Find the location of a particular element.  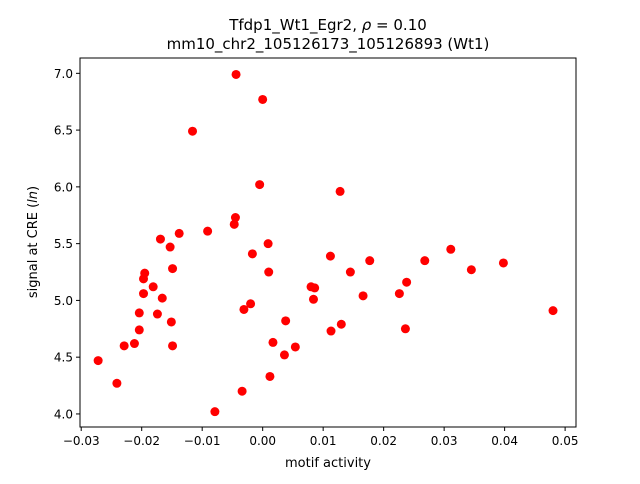

y-axis-label-suffix: ) is located at coordinates (33, 188).